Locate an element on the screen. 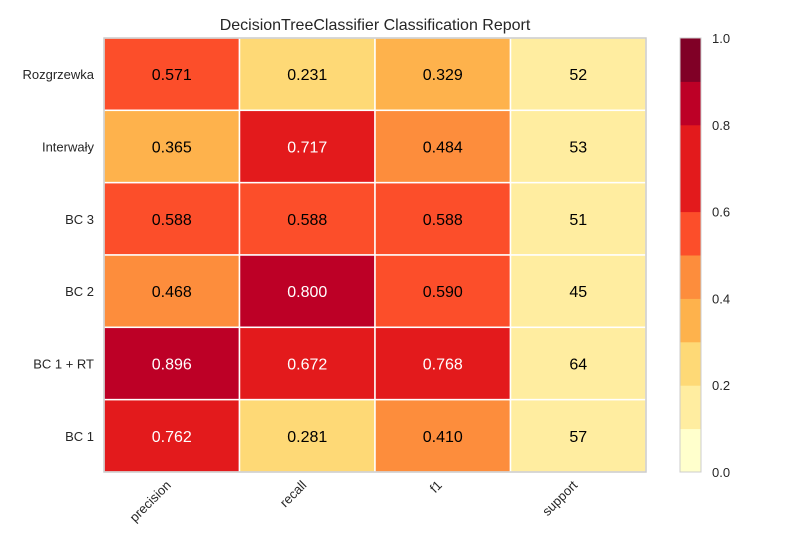 The image size is (800, 550). cell-value: 0.762 is located at coordinates (172, 437).